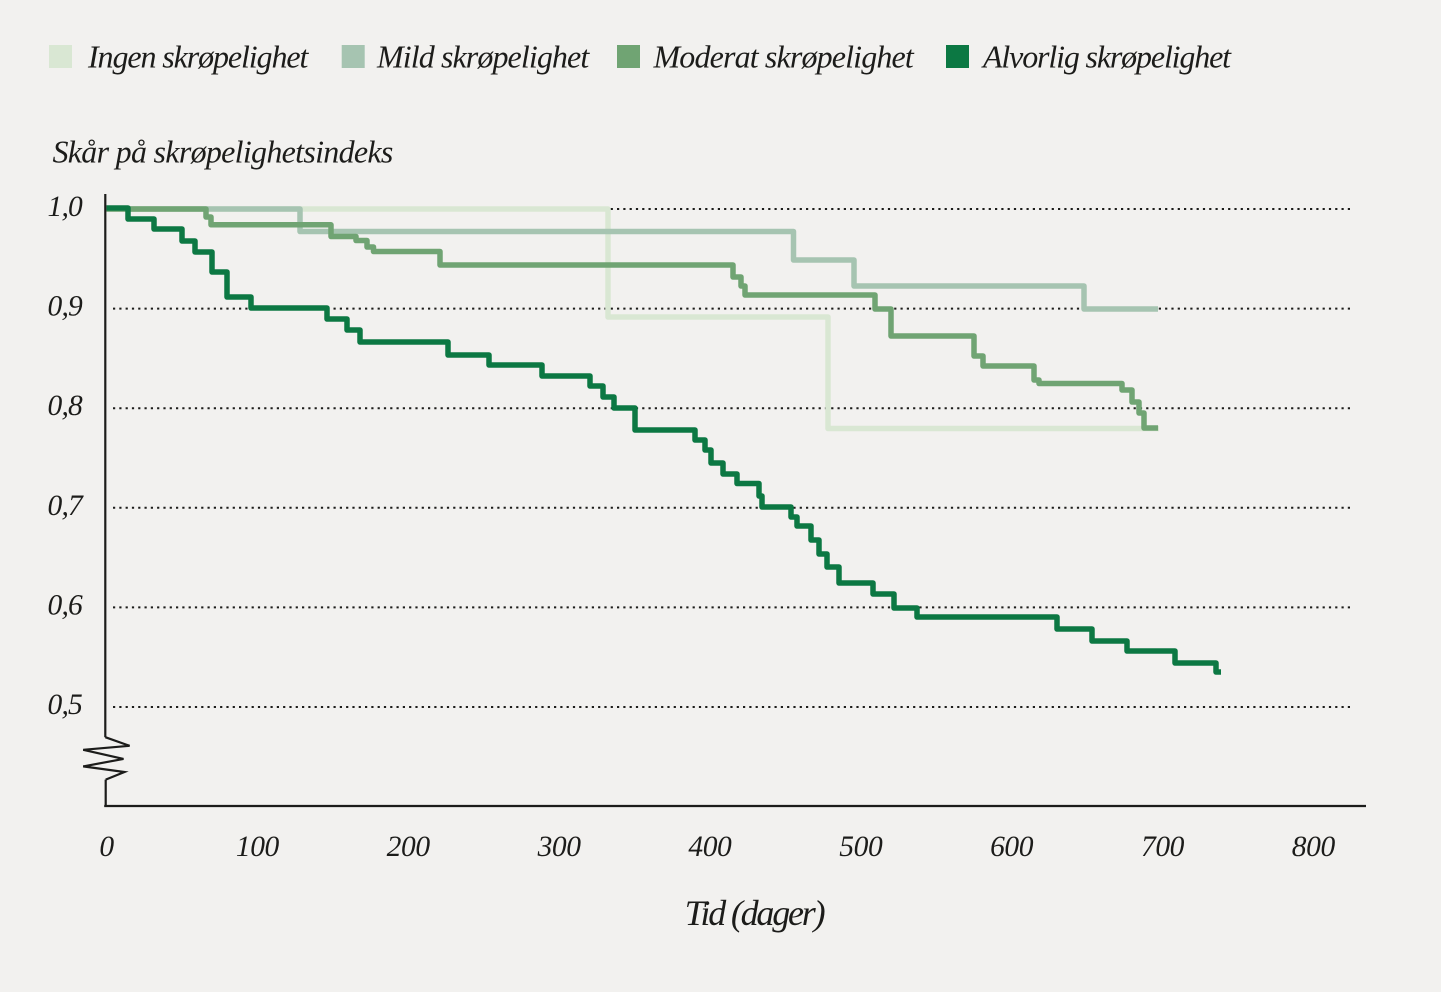 The image size is (1441, 992). Describe the element at coordinates (861, 847) in the screenshot. I see `svg-text: 500` at that location.